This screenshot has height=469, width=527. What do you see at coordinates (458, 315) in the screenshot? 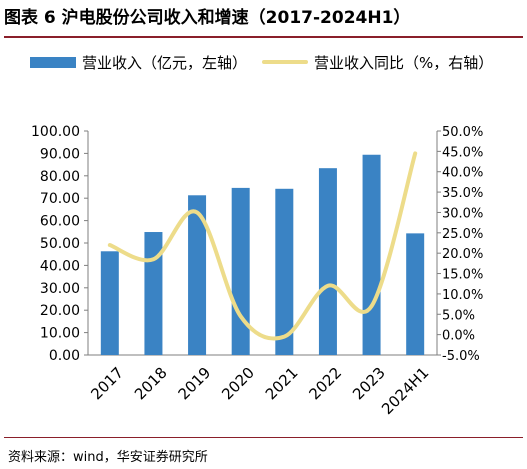
I see `right-tick-label: 5.0%` at bounding box center [458, 315].